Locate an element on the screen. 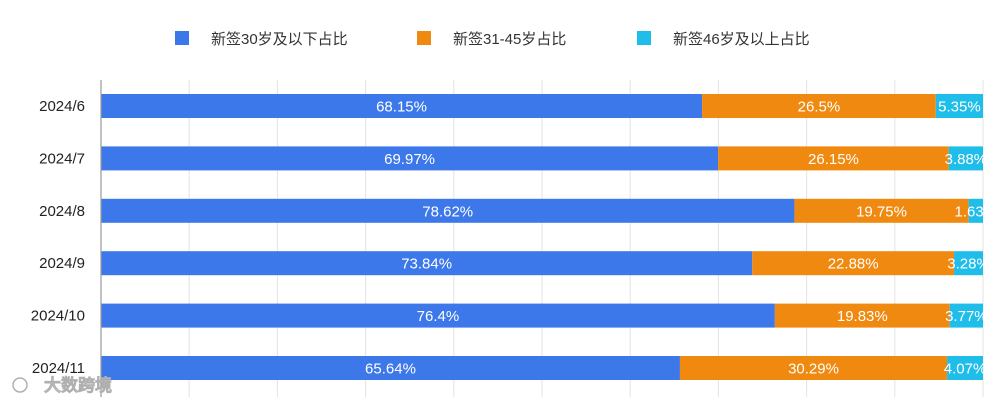 The image size is (1005, 403). bar-value-label: 30.29% is located at coordinates (813, 369).